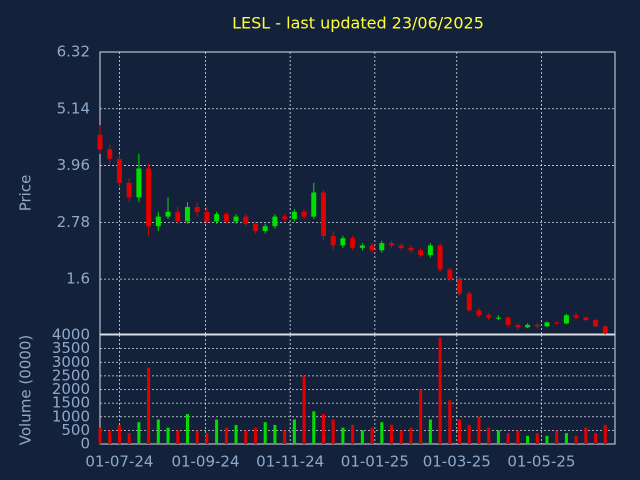 Image resolution: width=640 pixels, height=480 pixels. I want to click on y-tick-label: 3.96, so click(73, 165).